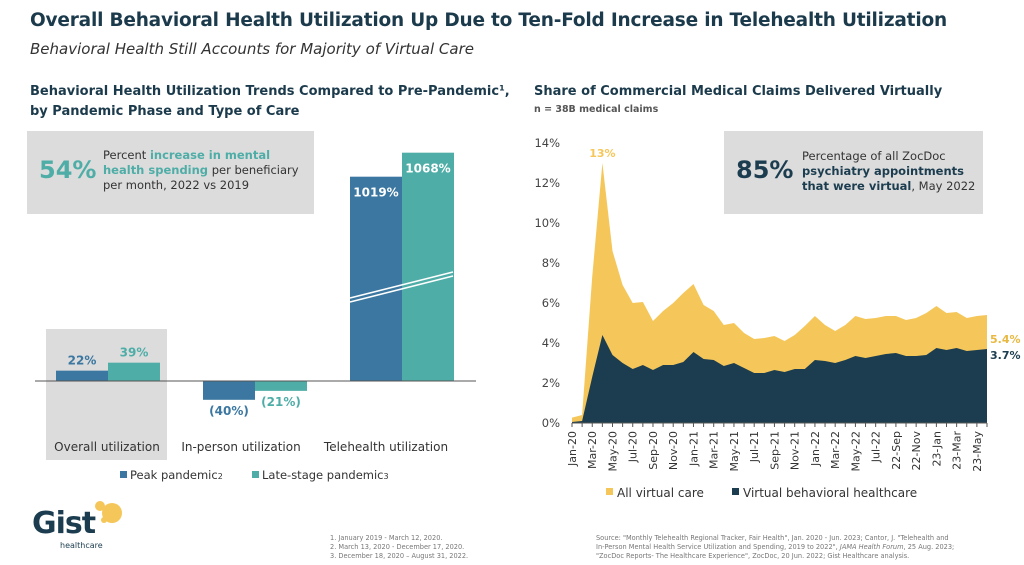 The width and height of the screenshot is (1024, 565). What do you see at coordinates (835, 450) in the screenshot?
I see `x-tick-label: Mar-22` at bounding box center [835, 450].